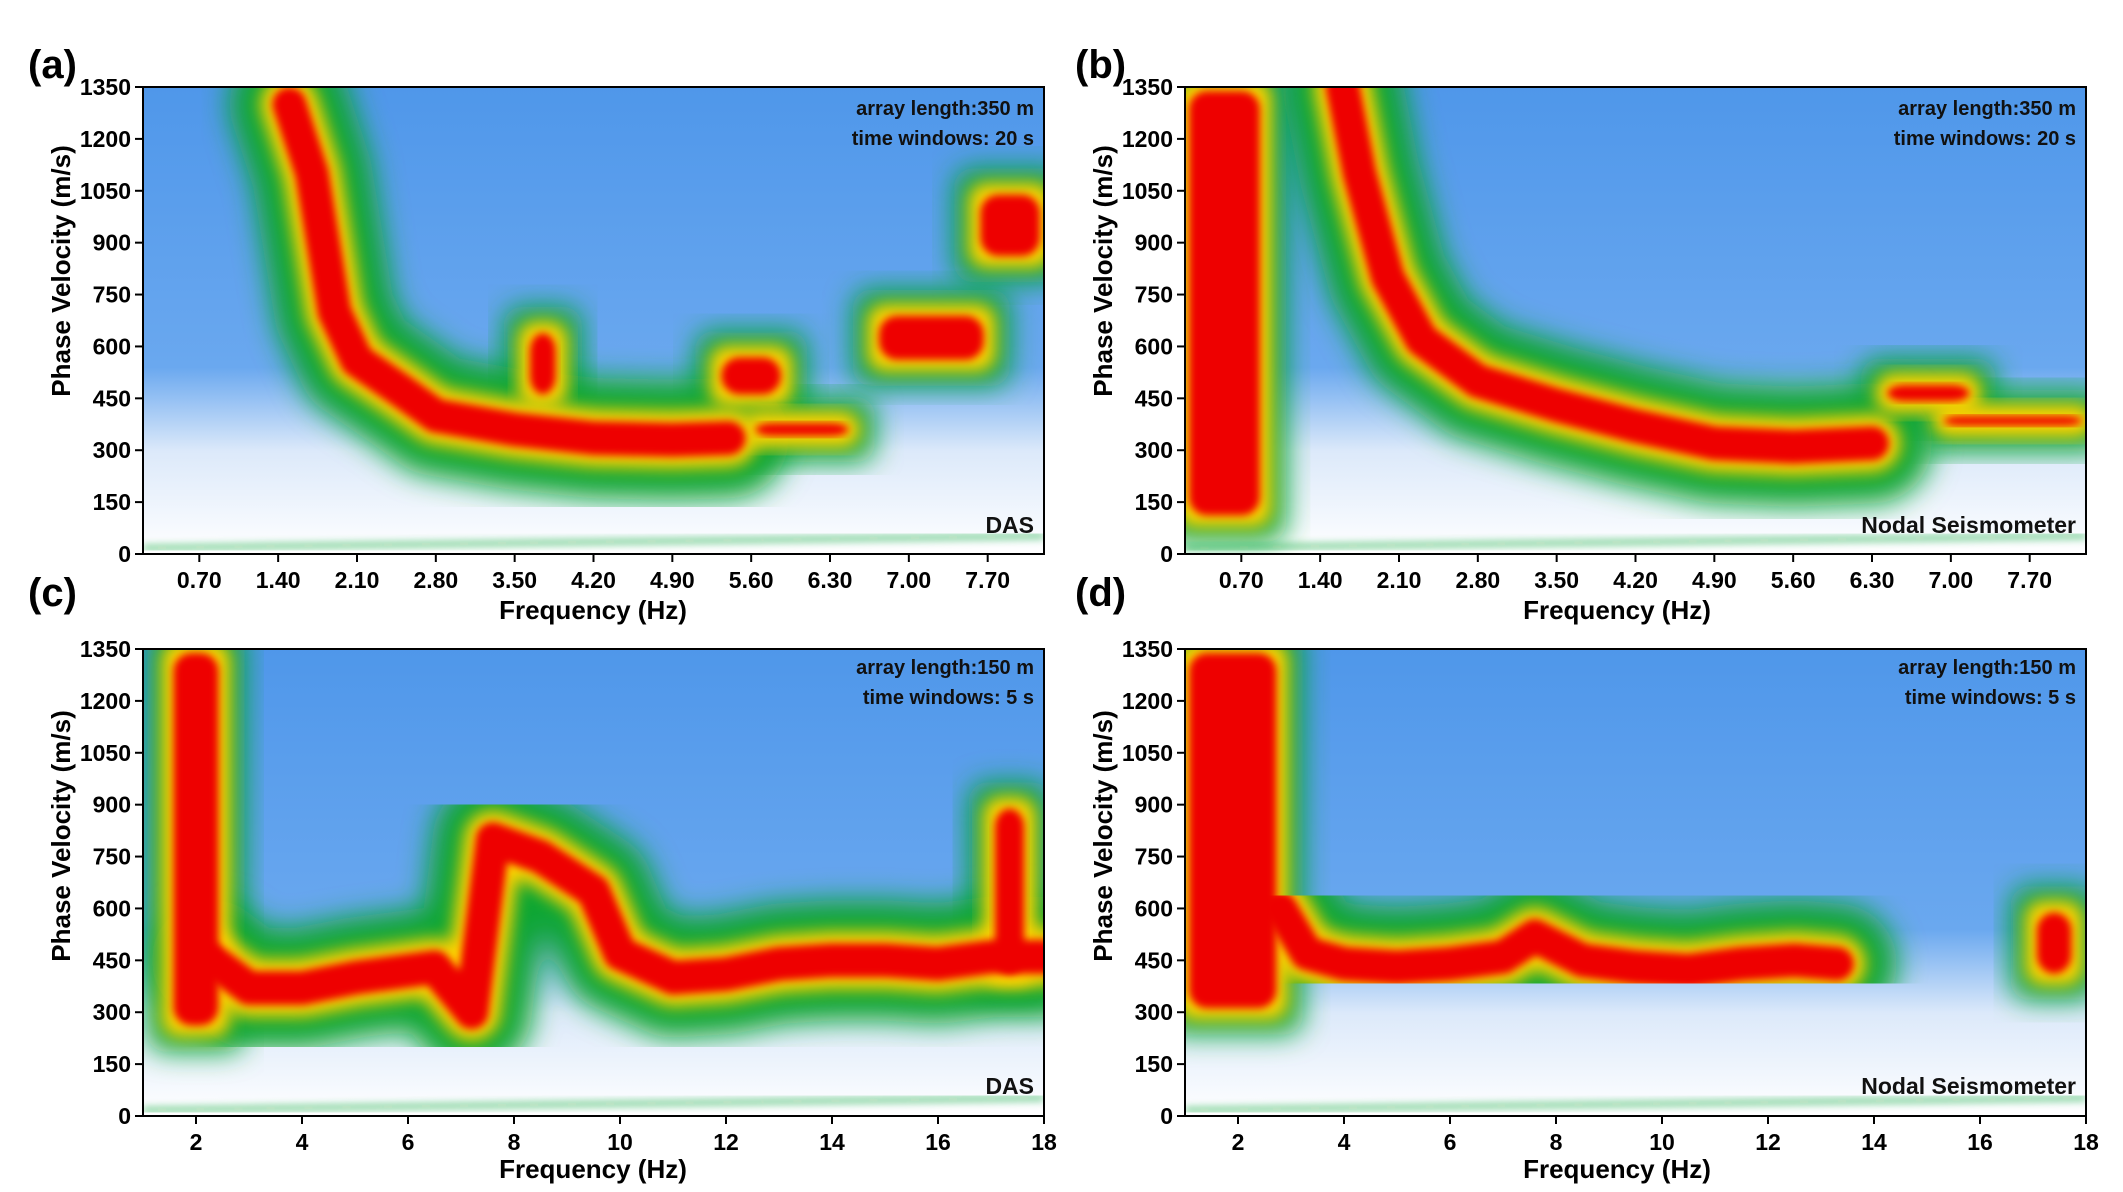 The image size is (2123, 1192). I want to click on x-axis-ticks: 2 4 6 8 10 12 14 16 18, so click(623, 1135).